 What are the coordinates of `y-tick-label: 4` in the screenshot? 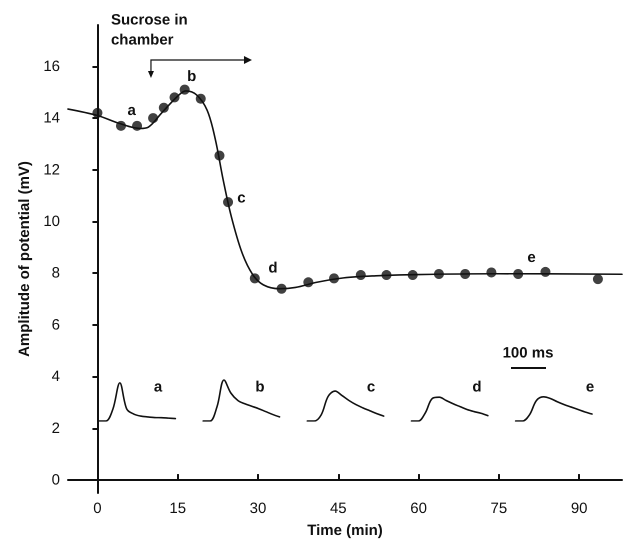 It's located at (56, 377).